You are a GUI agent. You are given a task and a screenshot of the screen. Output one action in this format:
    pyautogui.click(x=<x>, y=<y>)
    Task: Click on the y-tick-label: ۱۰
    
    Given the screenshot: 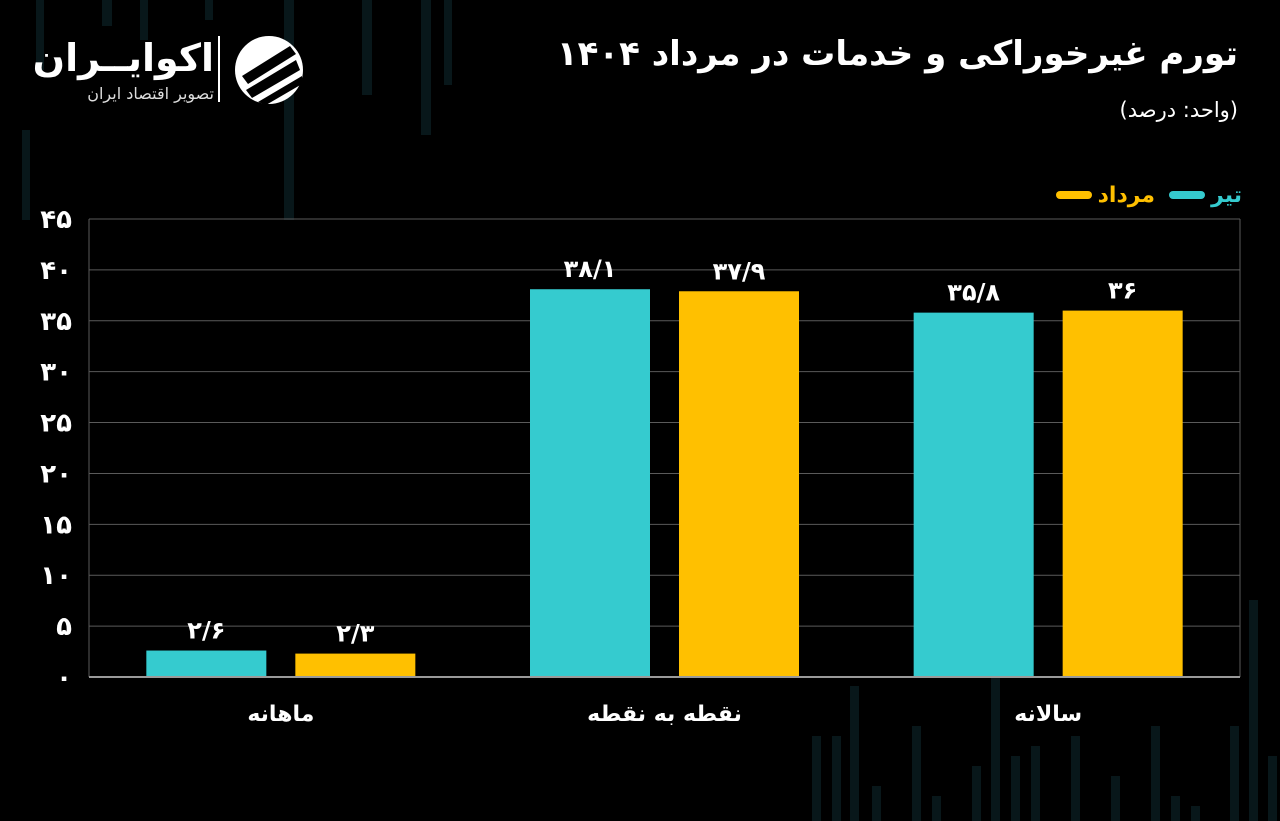 What is the action you would take?
    pyautogui.click(x=56, y=576)
    